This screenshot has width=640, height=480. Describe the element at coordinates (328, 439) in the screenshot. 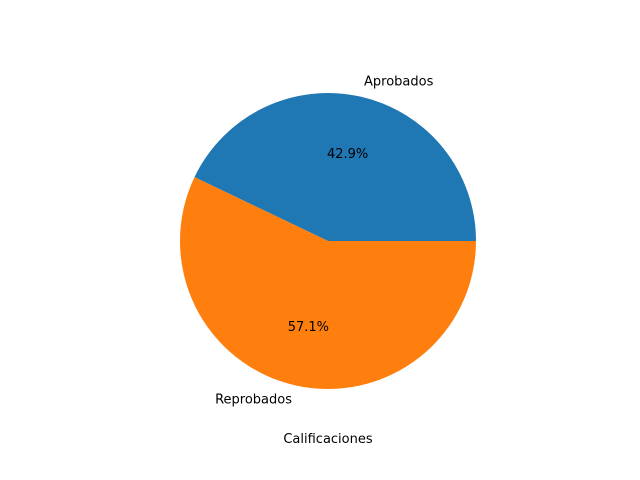

I see `x-axis-label: Calificaciones` at that location.